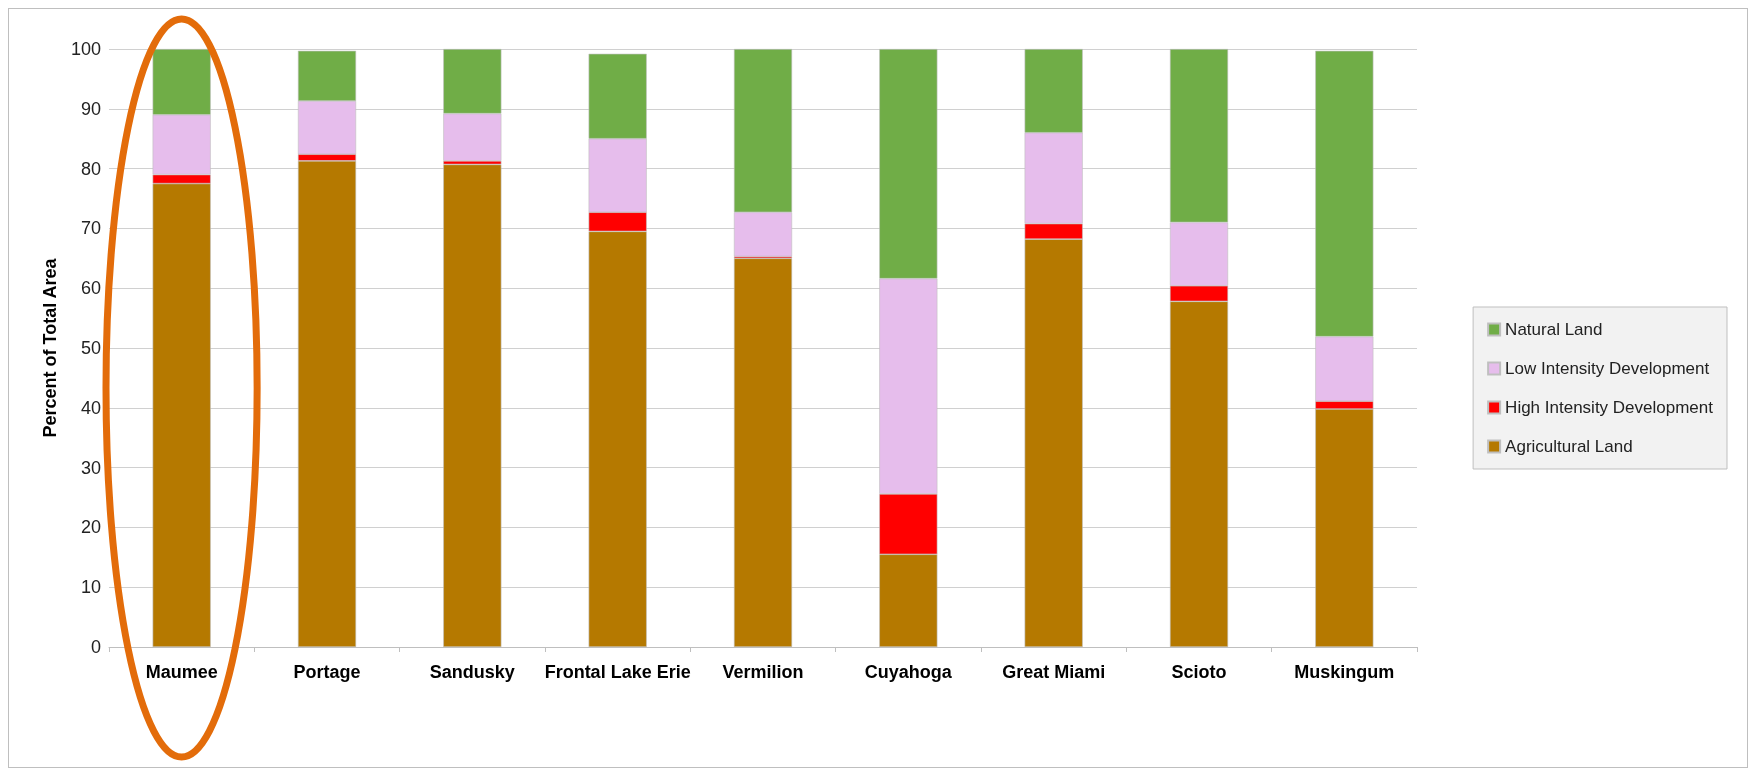 Image resolution: width=1758 pixels, height=777 pixels. What do you see at coordinates (90, 288) in the screenshot?
I see `y-tick-label: 60` at bounding box center [90, 288].